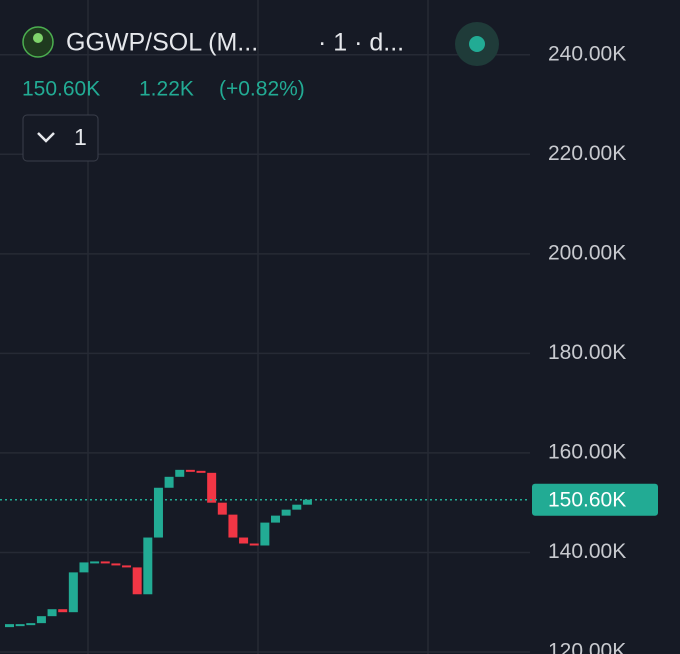 This screenshot has height=654, width=680. Describe the element at coordinates (587, 153) in the screenshot. I see `y-tick-label: 220.00K` at that location.